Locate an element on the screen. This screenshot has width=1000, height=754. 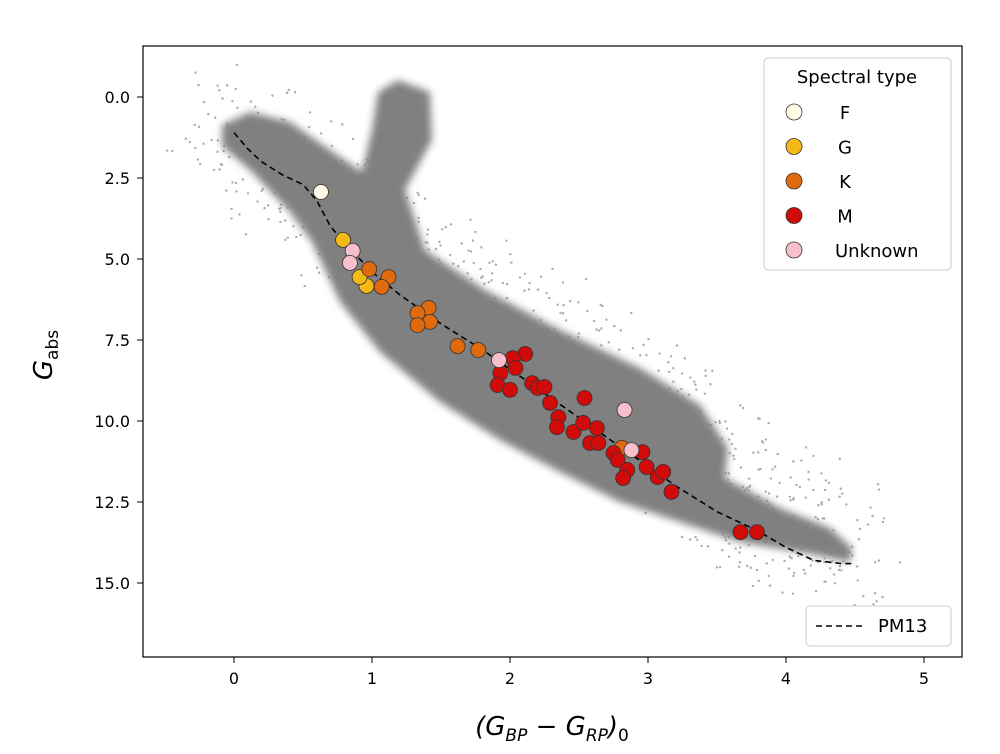
legend-label-unknown: Unknown is located at coordinates (877, 251).